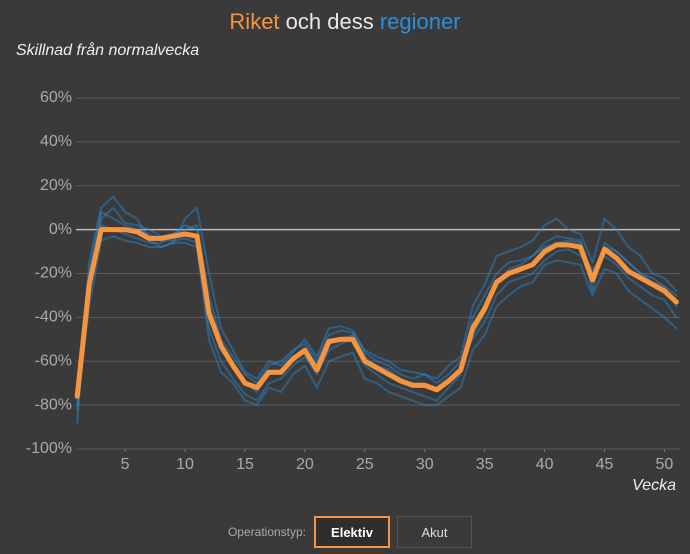 The height and width of the screenshot is (554, 690). I want to click on y-axis-label: Skillnad från normalvecka, so click(107, 50).